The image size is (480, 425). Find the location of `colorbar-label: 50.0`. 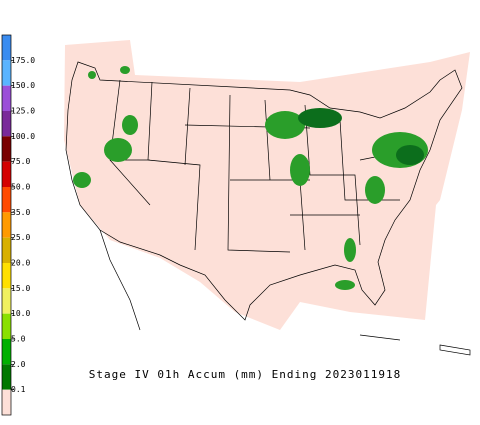

colorbar-label: 50.0 is located at coordinates (20, 187).